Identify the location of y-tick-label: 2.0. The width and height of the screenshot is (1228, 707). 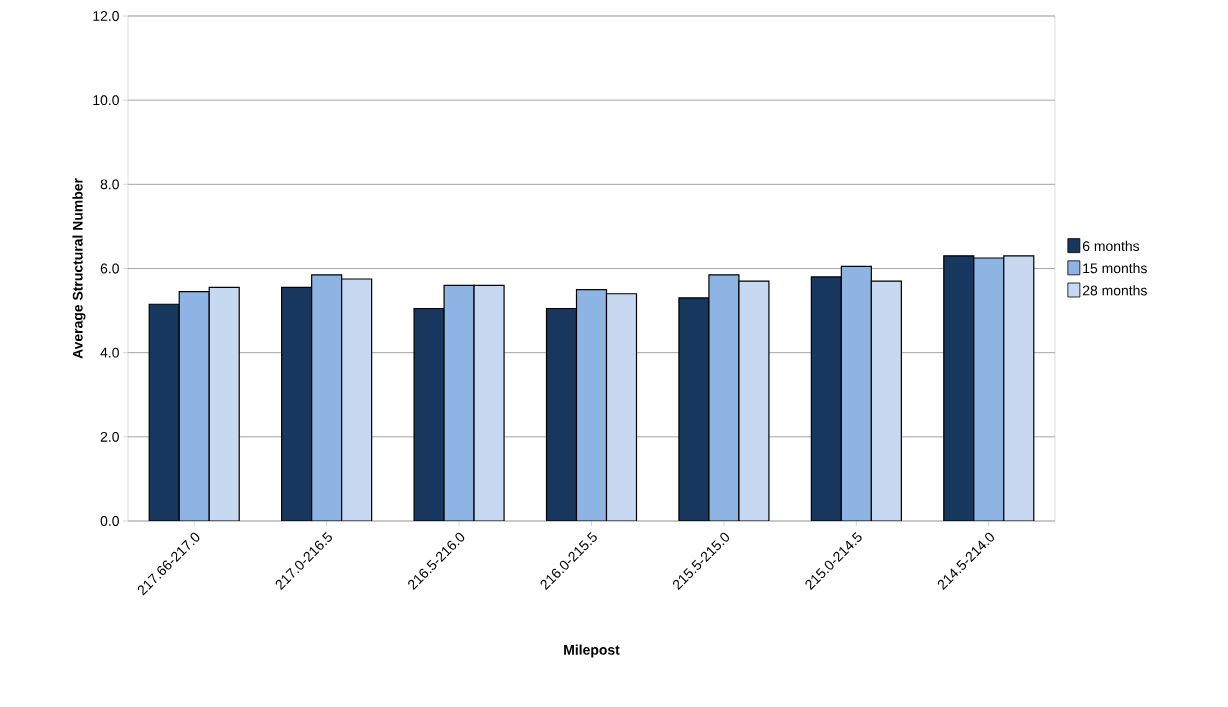
(109, 436).